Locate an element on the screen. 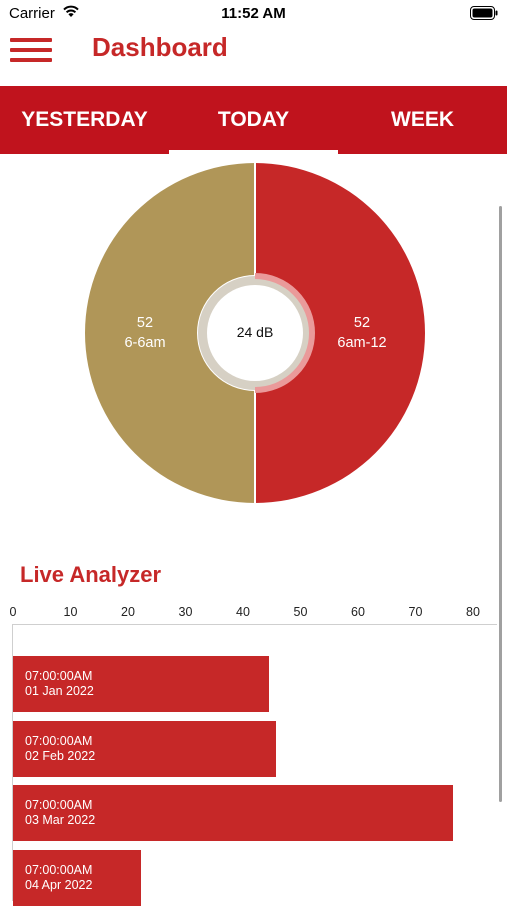 Image resolution: width=507 pixels, height=906 pixels. page-title: Dashboard is located at coordinates (160, 47).